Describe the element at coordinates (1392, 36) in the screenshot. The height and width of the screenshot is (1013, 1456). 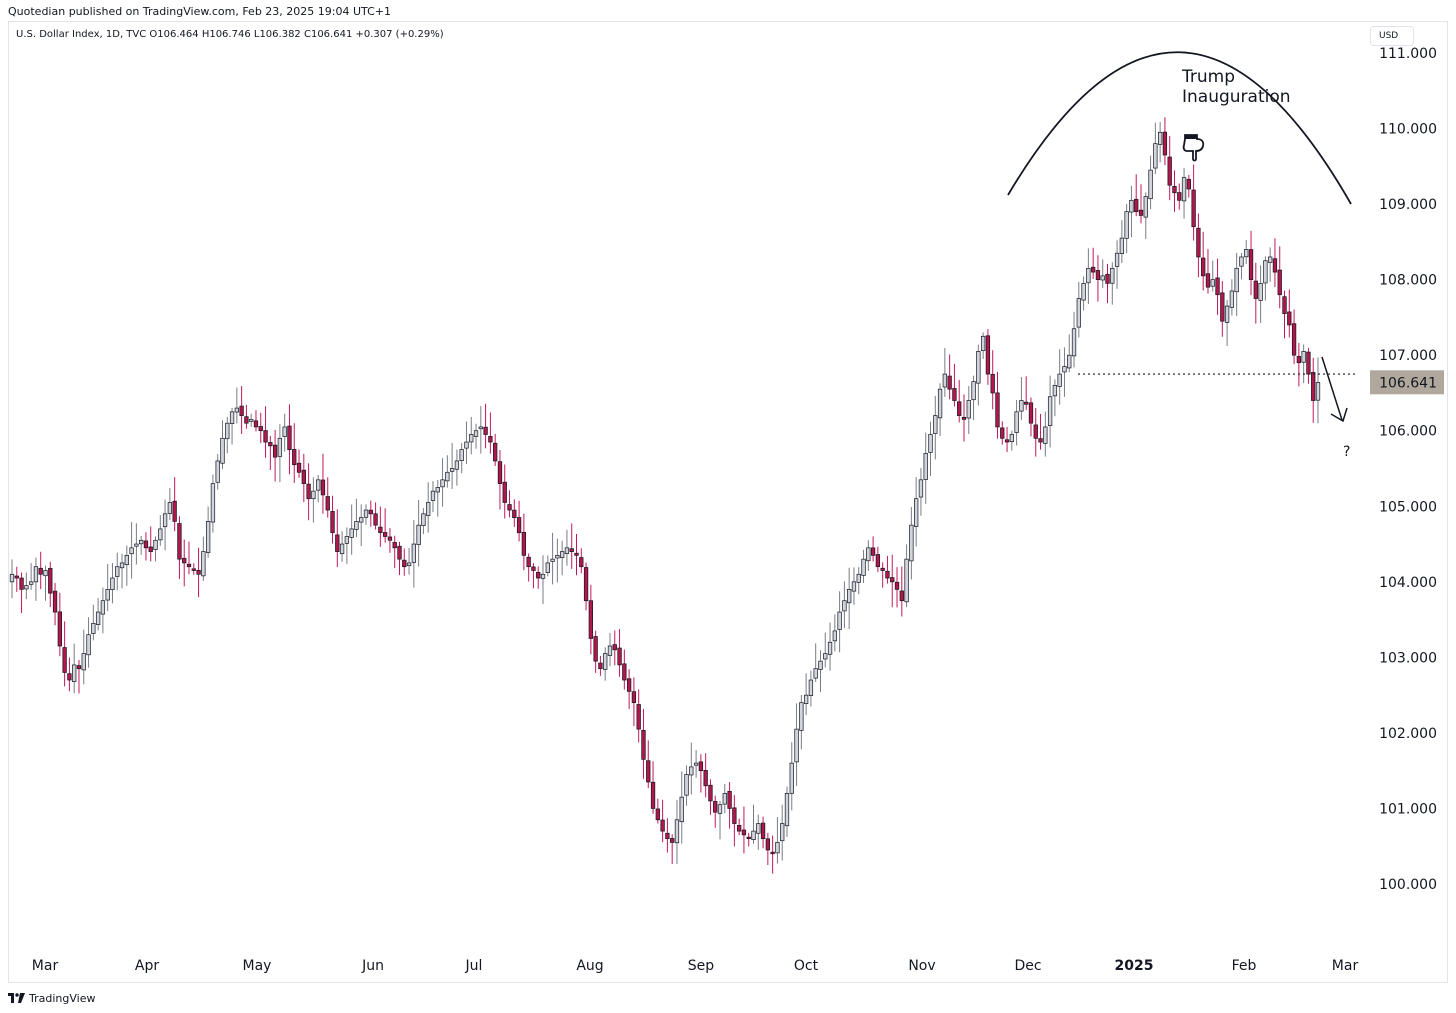
I see `currency-button: USD` at that location.